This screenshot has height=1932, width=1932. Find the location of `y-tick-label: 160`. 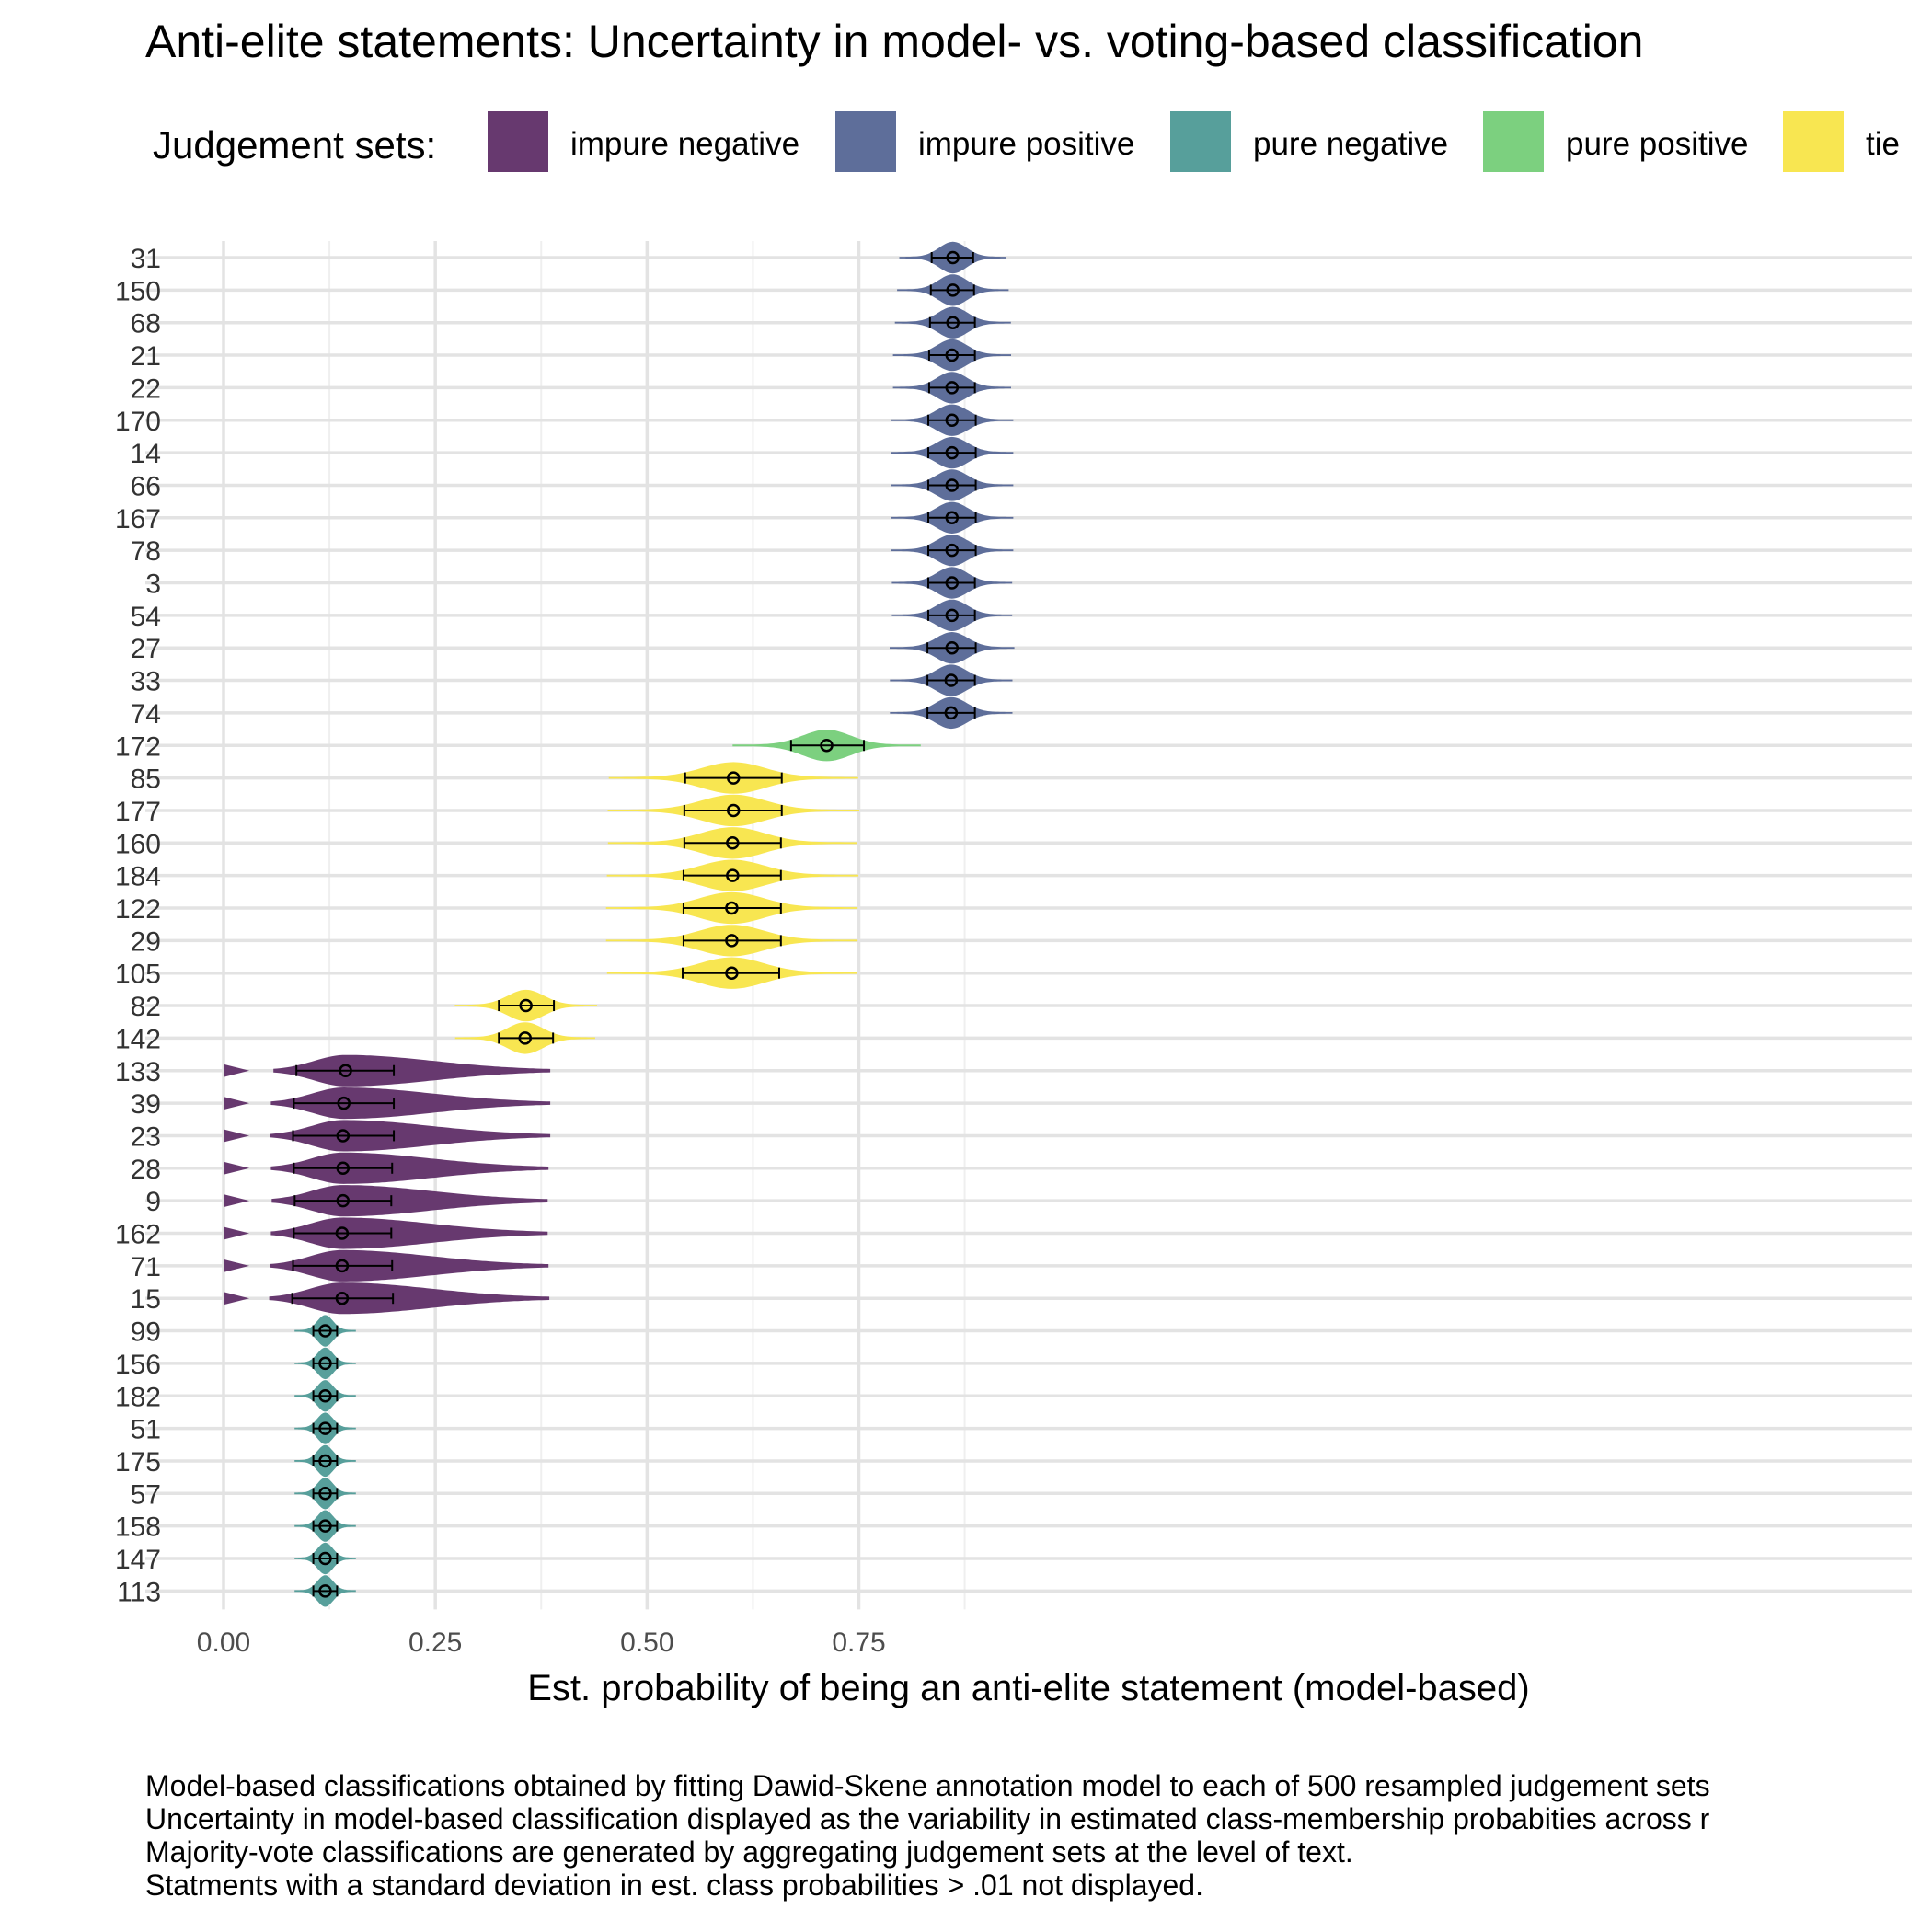

y-tick-label: 160 is located at coordinates (138, 844).